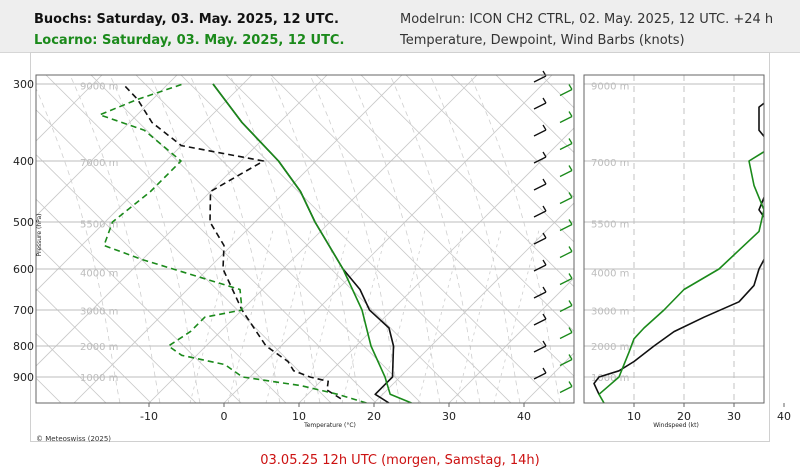 The image size is (800, 475). I want to click on pressure-tick-label: 500, so click(23, 222).